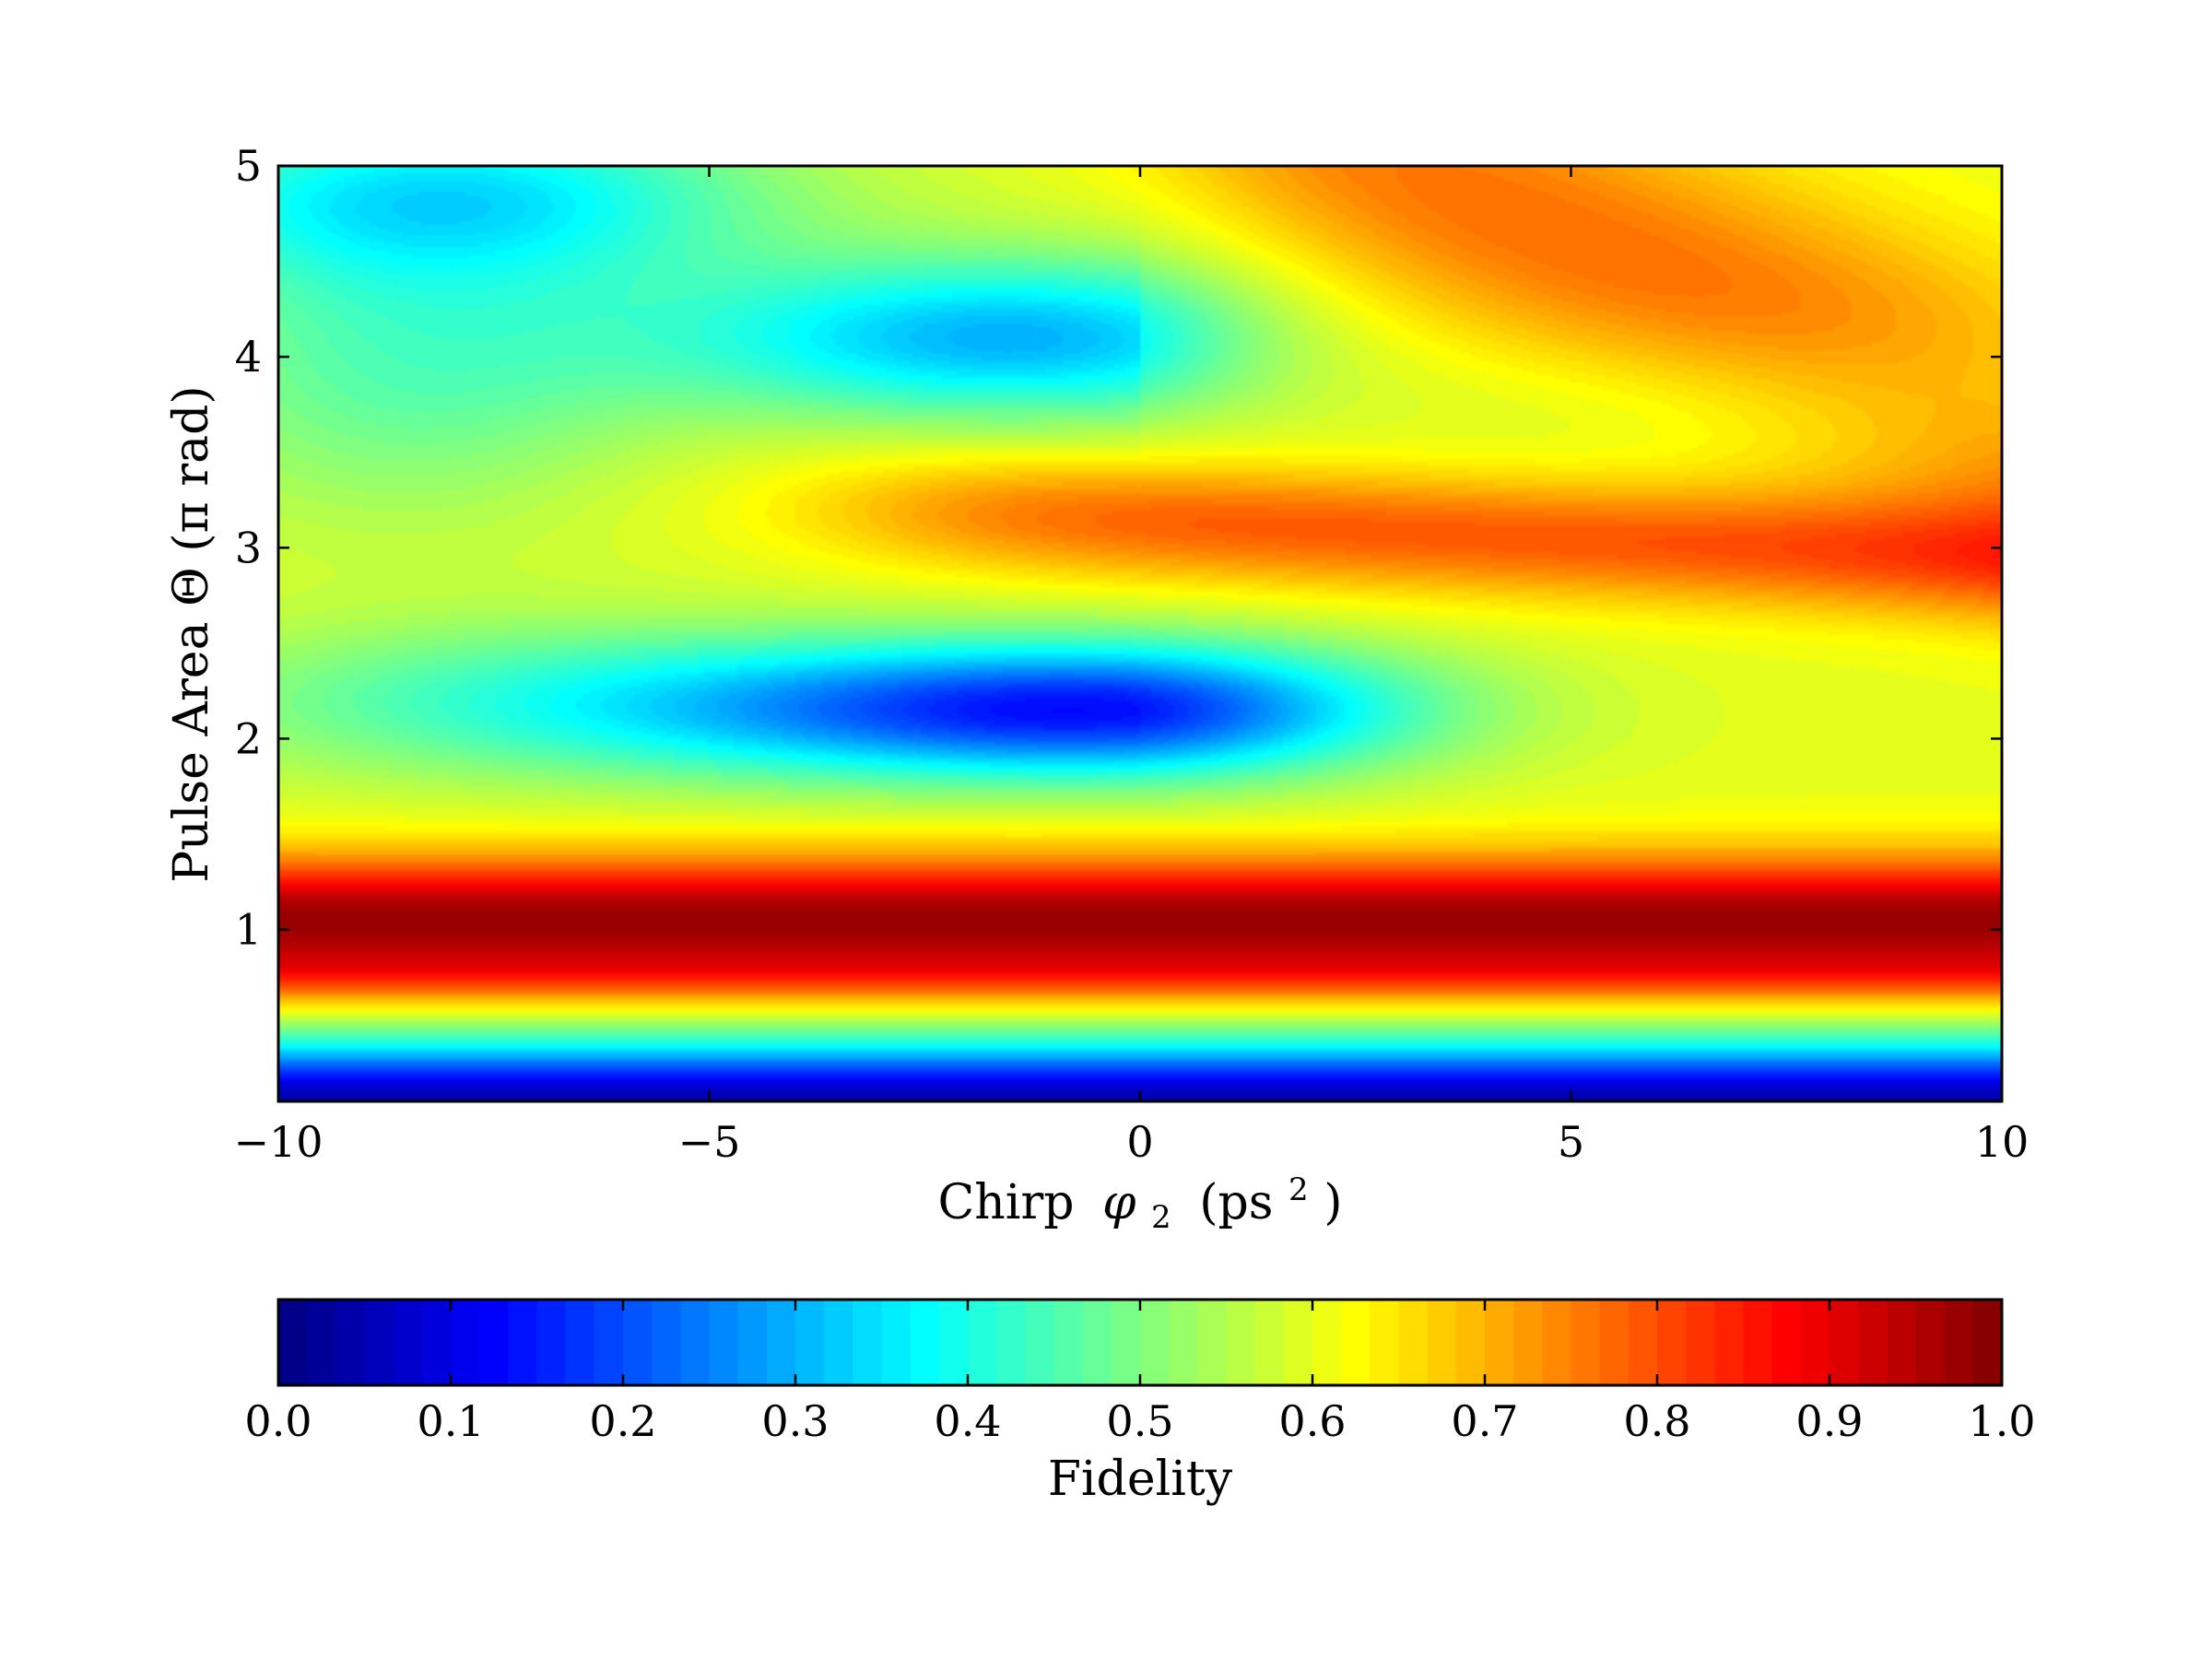 The width and height of the screenshot is (2212, 1659). What do you see at coordinates (278, 1142) in the screenshot?
I see `x-tick-label: −10` at bounding box center [278, 1142].